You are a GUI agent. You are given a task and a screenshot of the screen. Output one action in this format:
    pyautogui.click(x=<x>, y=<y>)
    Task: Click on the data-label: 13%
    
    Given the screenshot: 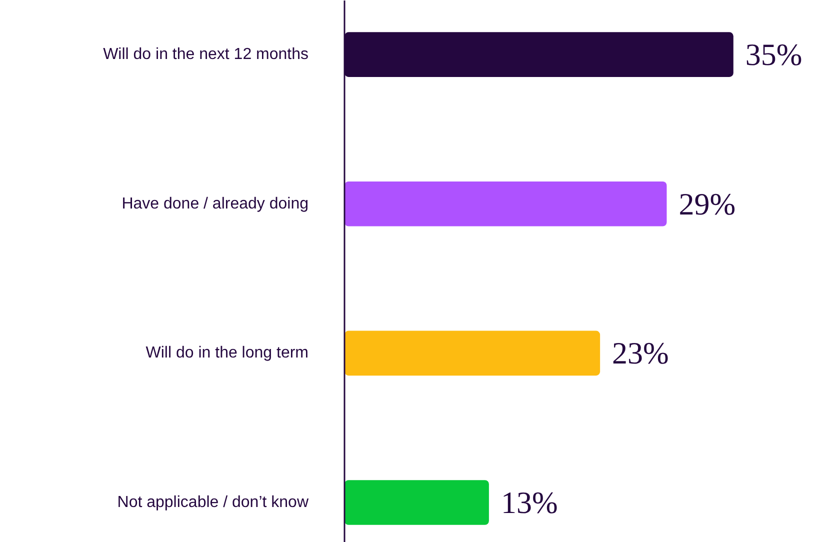 What is the action you would take?
    pyautogui.click(x=529, y=502)
    